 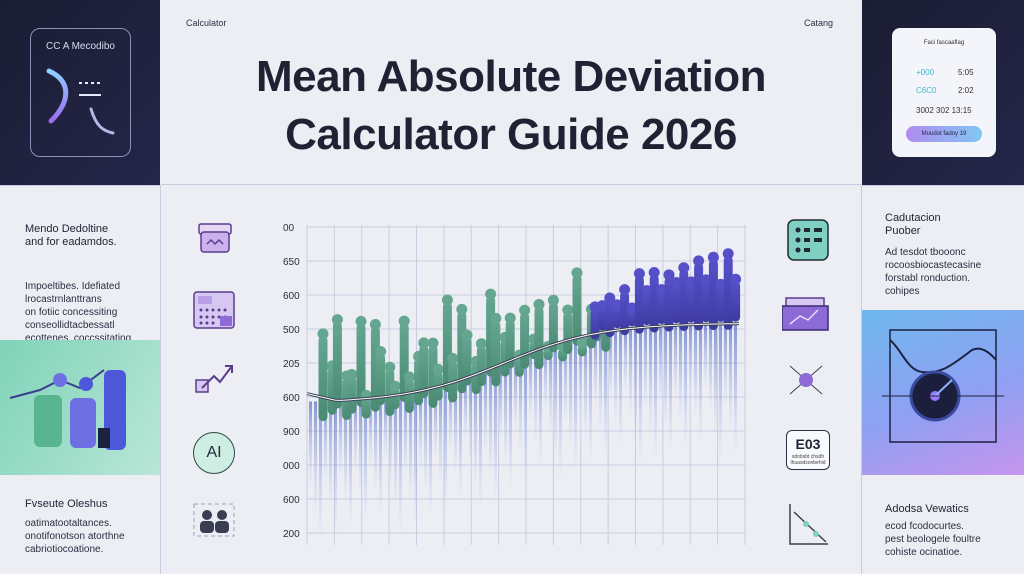 What do you see at coordinates (80, 46) in the screenshot?
I see `top-left-card-title: CC A Mecodibo` at bounding box center [80, 46].